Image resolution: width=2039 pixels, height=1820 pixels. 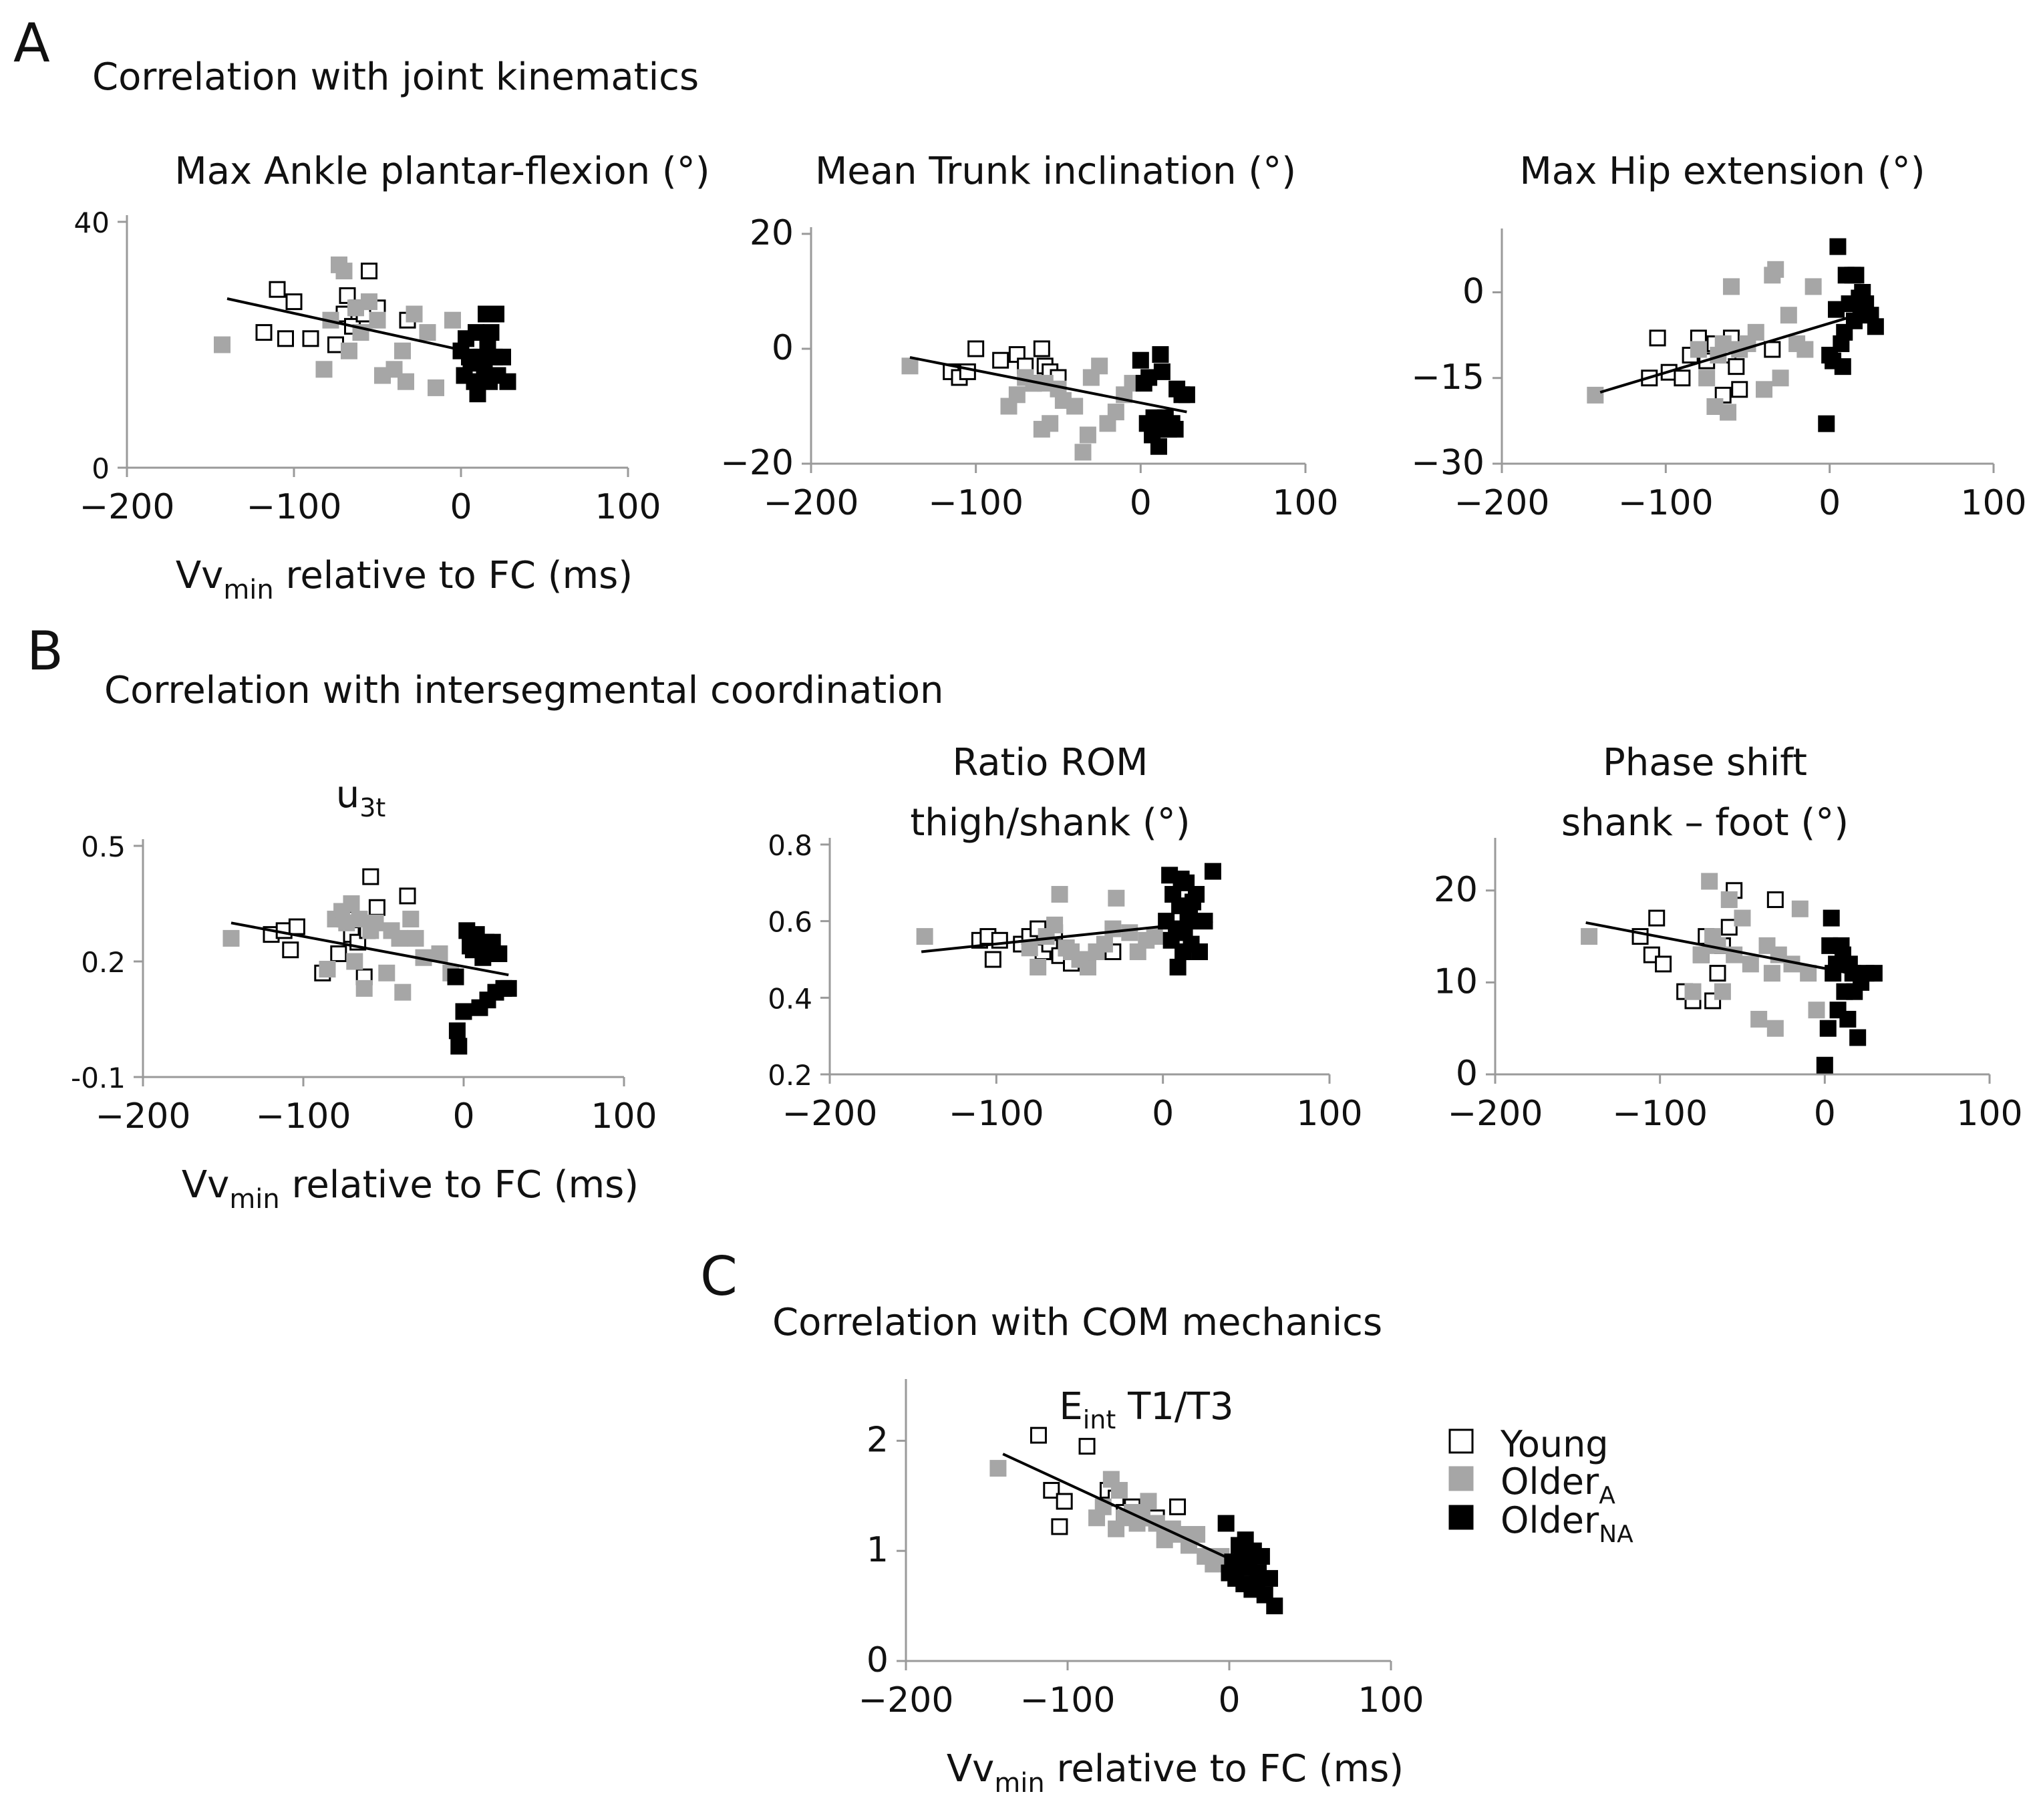 I want to click on y-tick-label: −20, so click(x=757, y=463).